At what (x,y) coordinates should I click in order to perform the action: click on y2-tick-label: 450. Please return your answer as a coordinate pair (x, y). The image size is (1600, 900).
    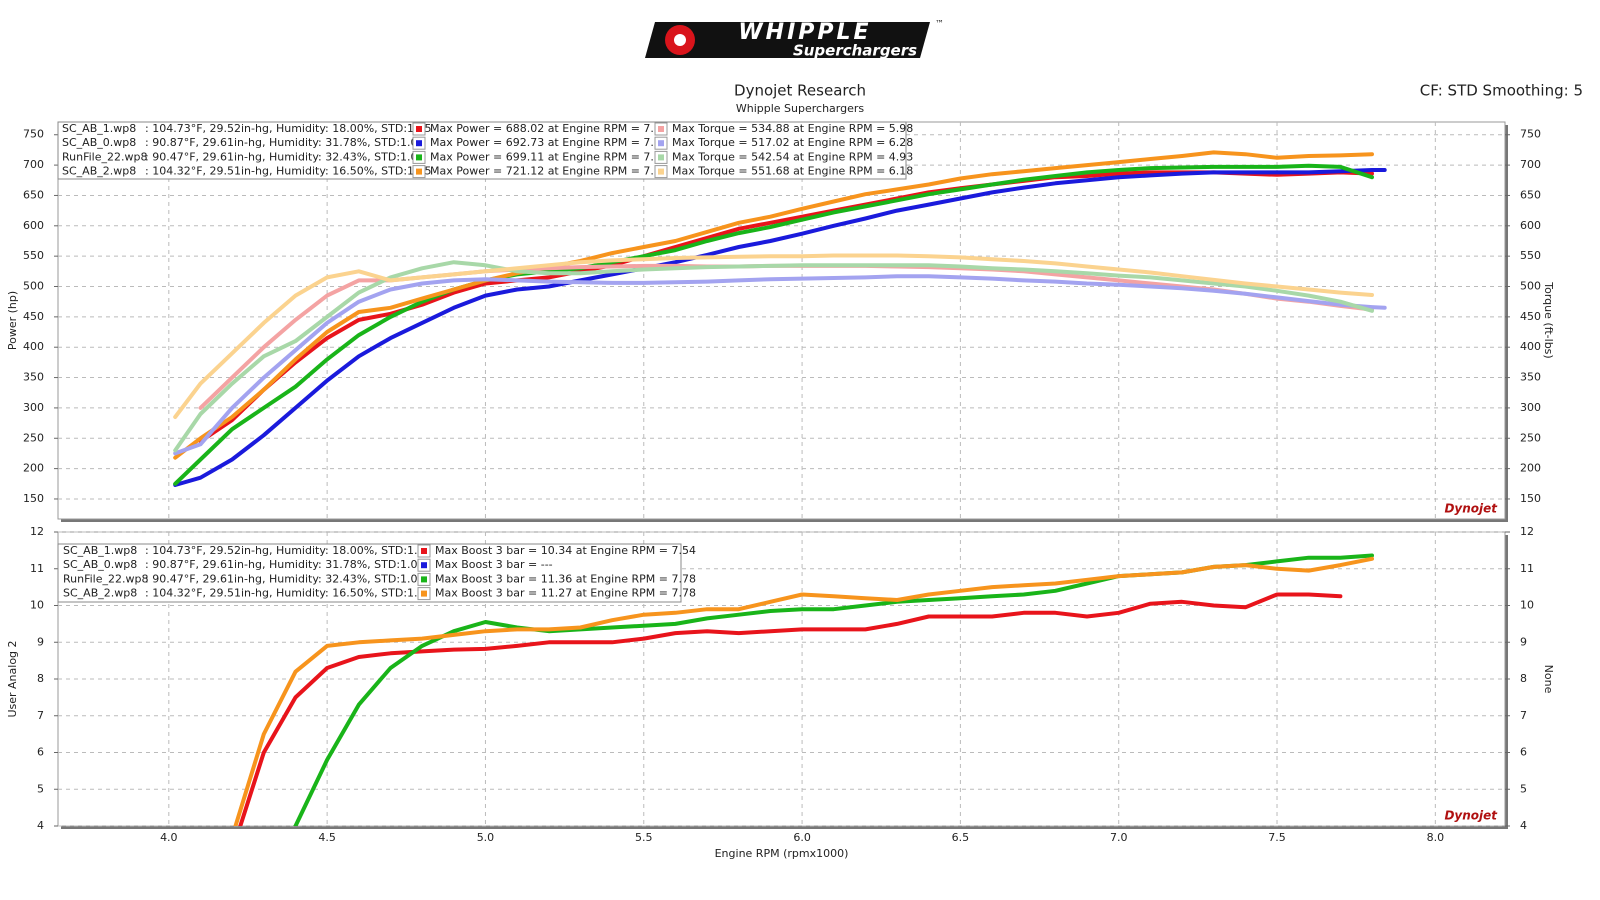
    Looking at the image, I should click on (1530, 316).